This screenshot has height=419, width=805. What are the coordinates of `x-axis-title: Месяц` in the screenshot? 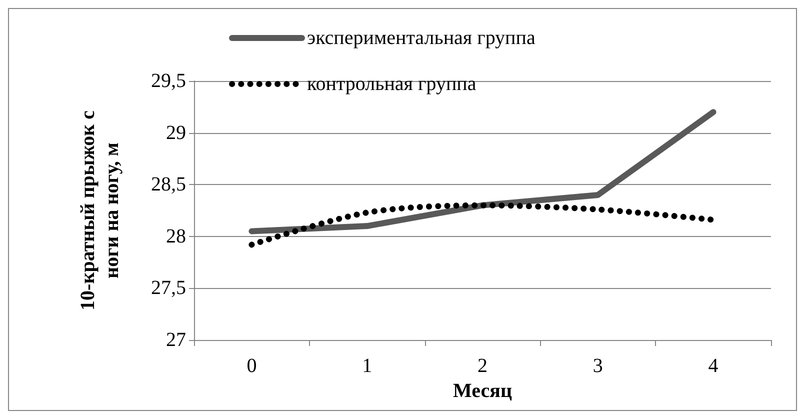 It's located at (482, 391).